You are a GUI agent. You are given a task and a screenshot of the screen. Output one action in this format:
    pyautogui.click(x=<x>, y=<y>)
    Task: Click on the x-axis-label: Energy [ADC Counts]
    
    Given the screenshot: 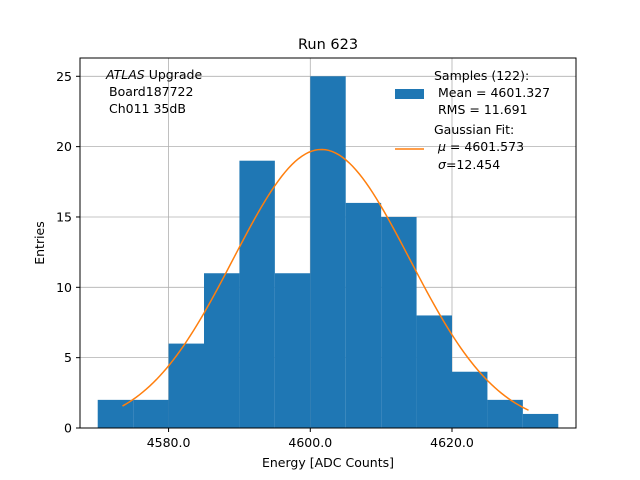 What is the action you would take?
    pyautogui.click(x=328, y=462)
    